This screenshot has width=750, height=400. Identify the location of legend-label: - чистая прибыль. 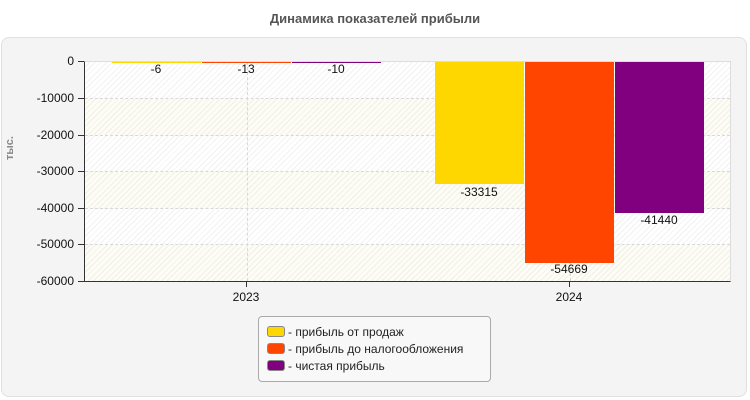
(336, 365).